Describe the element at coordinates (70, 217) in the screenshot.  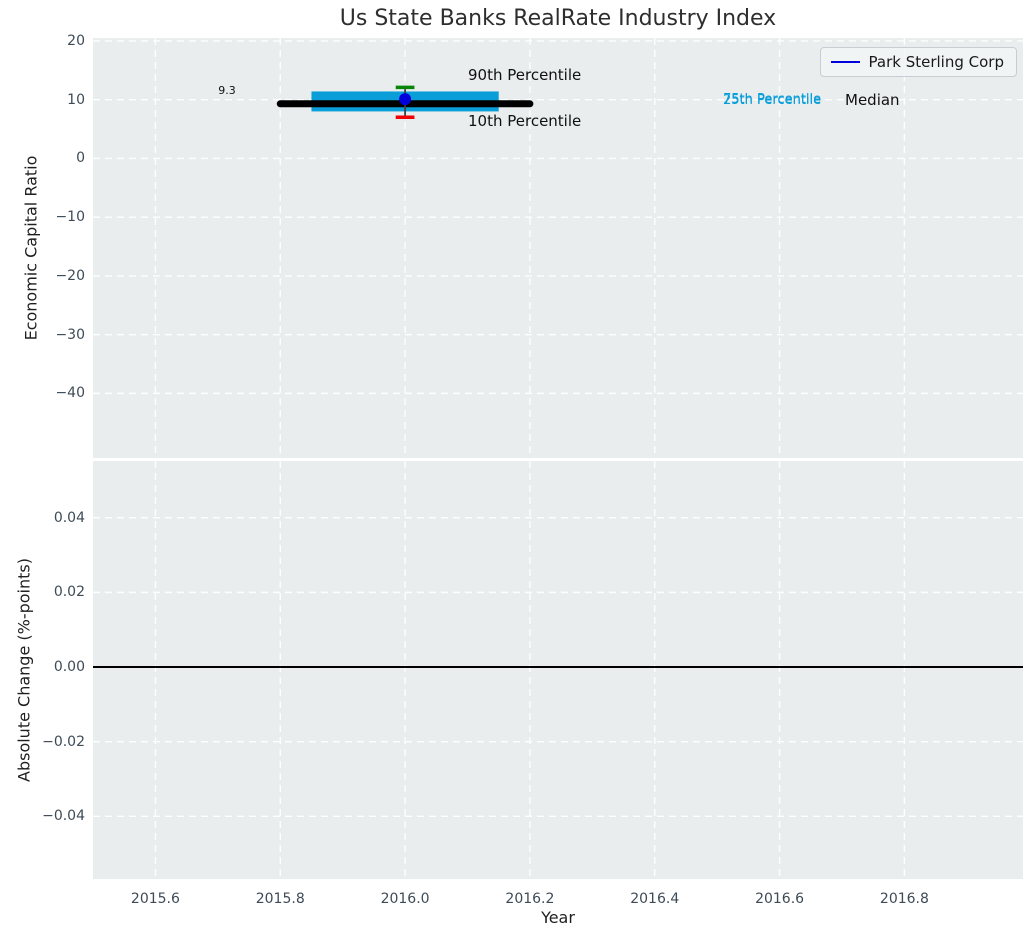
I see `y-tick-label: −10` at that location.